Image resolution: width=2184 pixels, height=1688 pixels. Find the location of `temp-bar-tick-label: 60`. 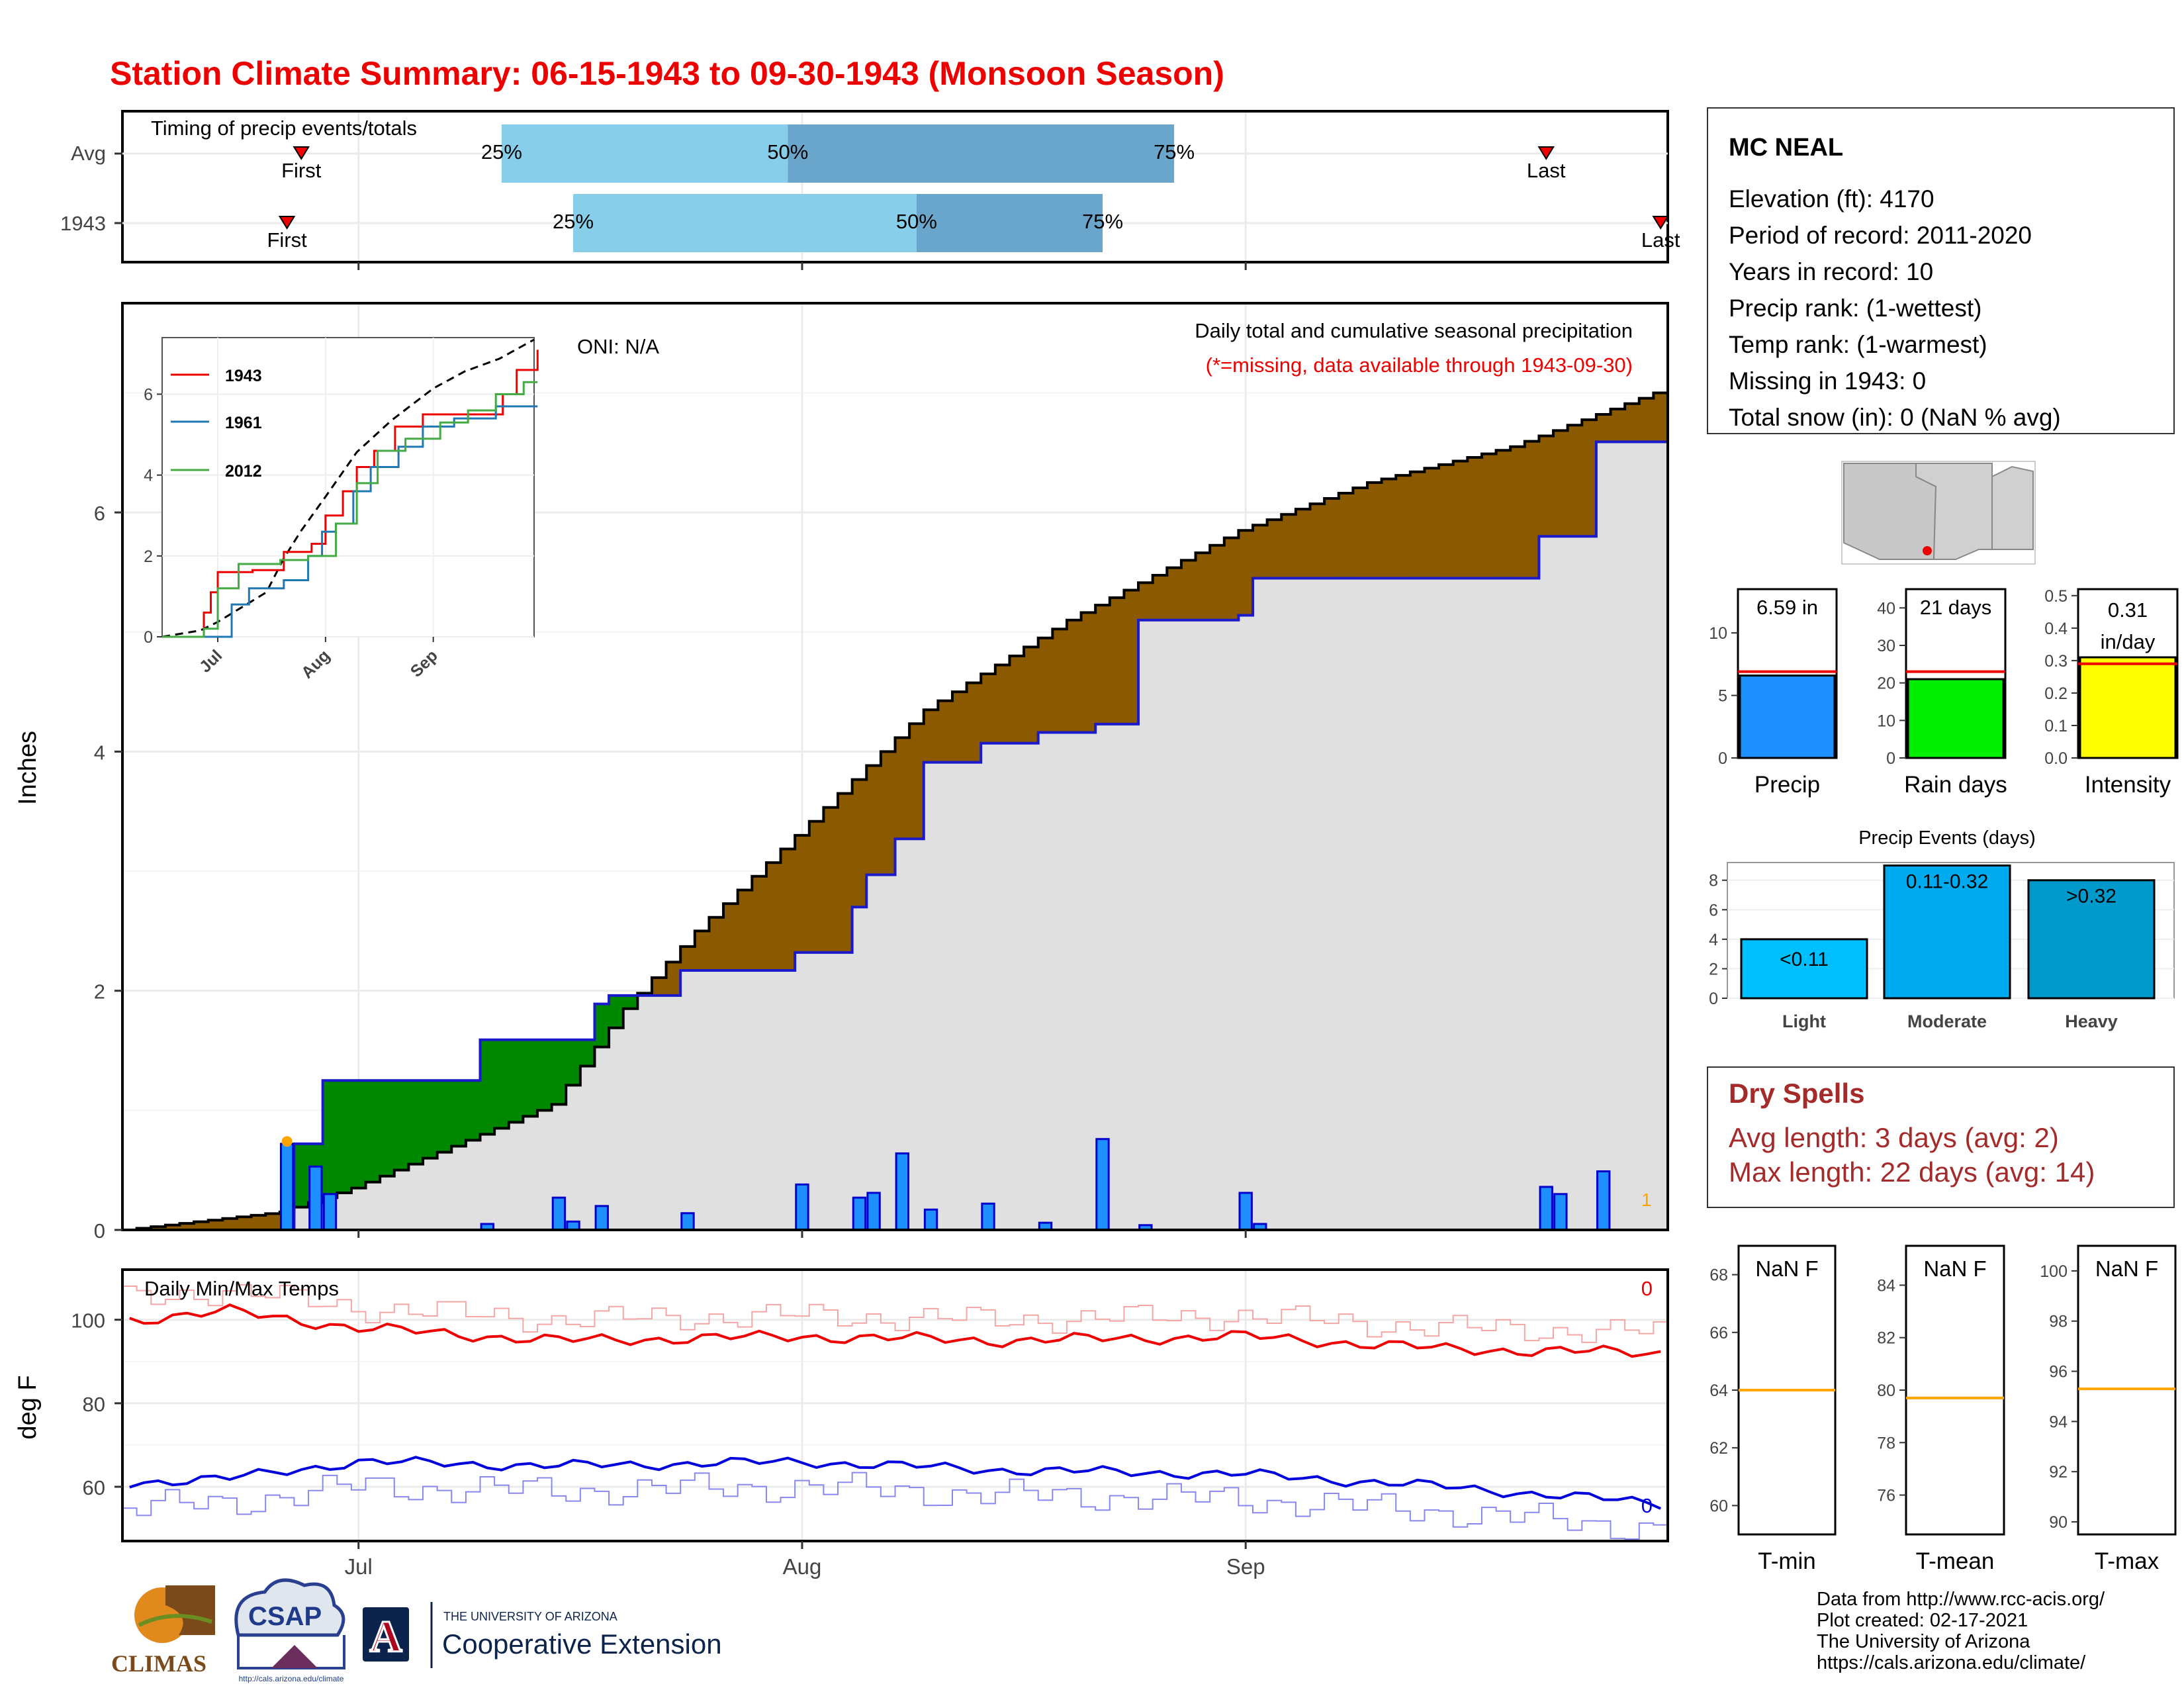

temp-bar-tick-label: 60 is located at coordinates (1718, 1506).